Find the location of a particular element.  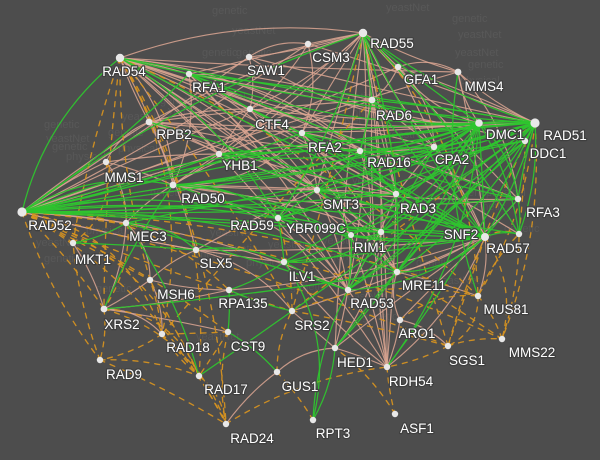

graph-node-mec3 is located at coordinates (126, 223).